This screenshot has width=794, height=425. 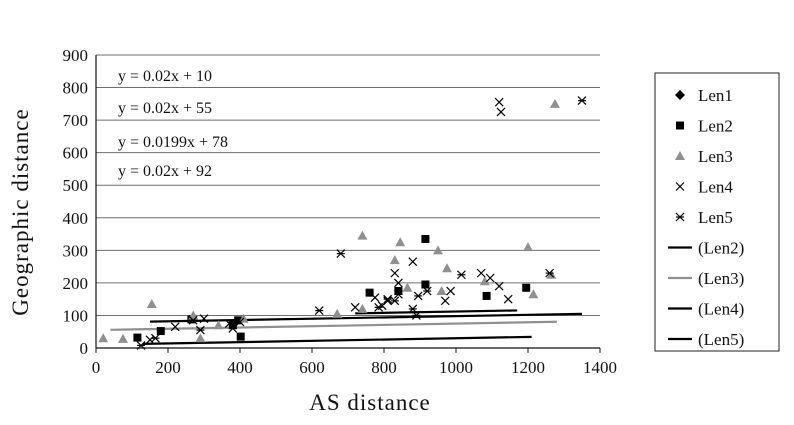 I want to click on x-tick-label-800: 800, so click(x=384, y=367).